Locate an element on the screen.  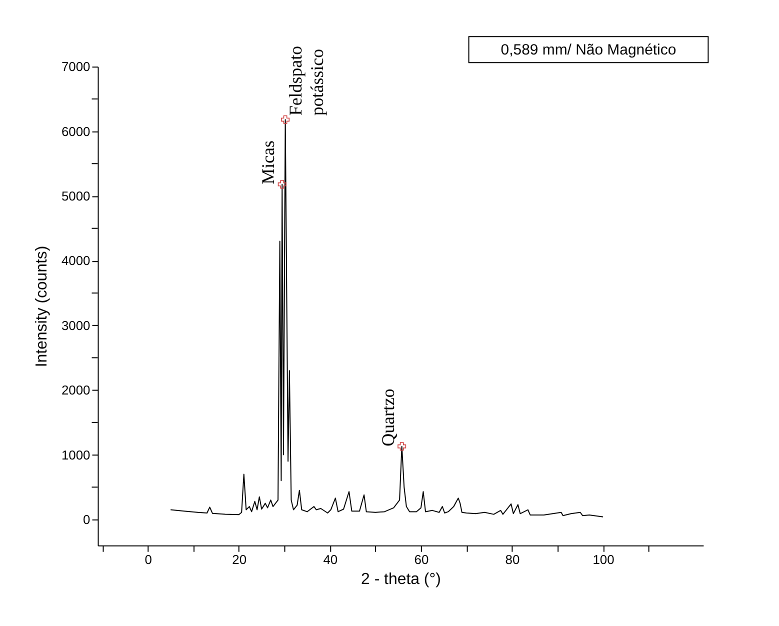
y-tick-label: 2000 is located at coordinates (75, 390).